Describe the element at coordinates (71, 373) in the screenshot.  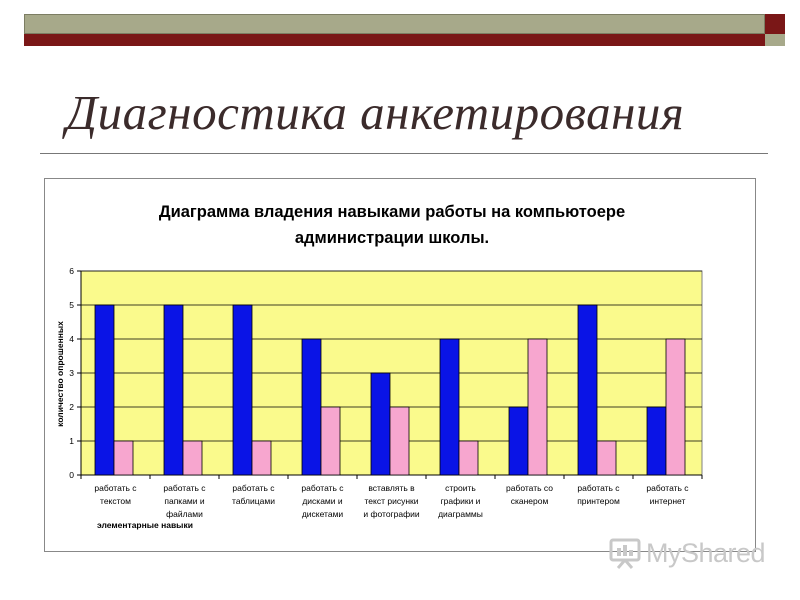
I see `y-tick-label: 3` at that location.